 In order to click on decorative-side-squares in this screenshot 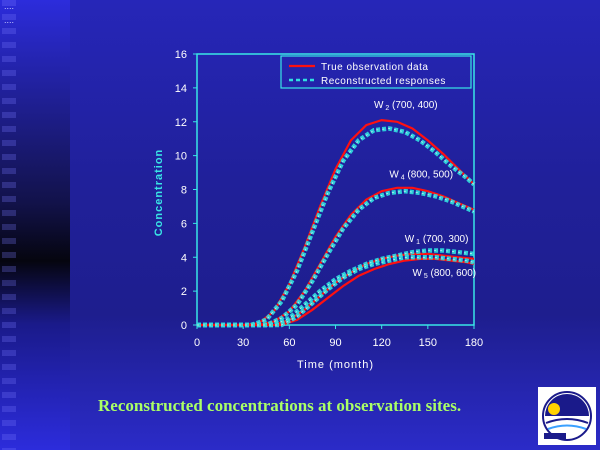, I will do `click(9, 225)`.